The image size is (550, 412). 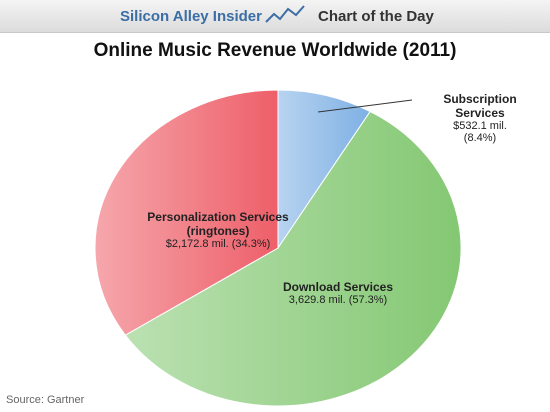 I want to click on slice-label: Subscription Services $532.1 mil. (8.4%), so click(x=479, y=118).